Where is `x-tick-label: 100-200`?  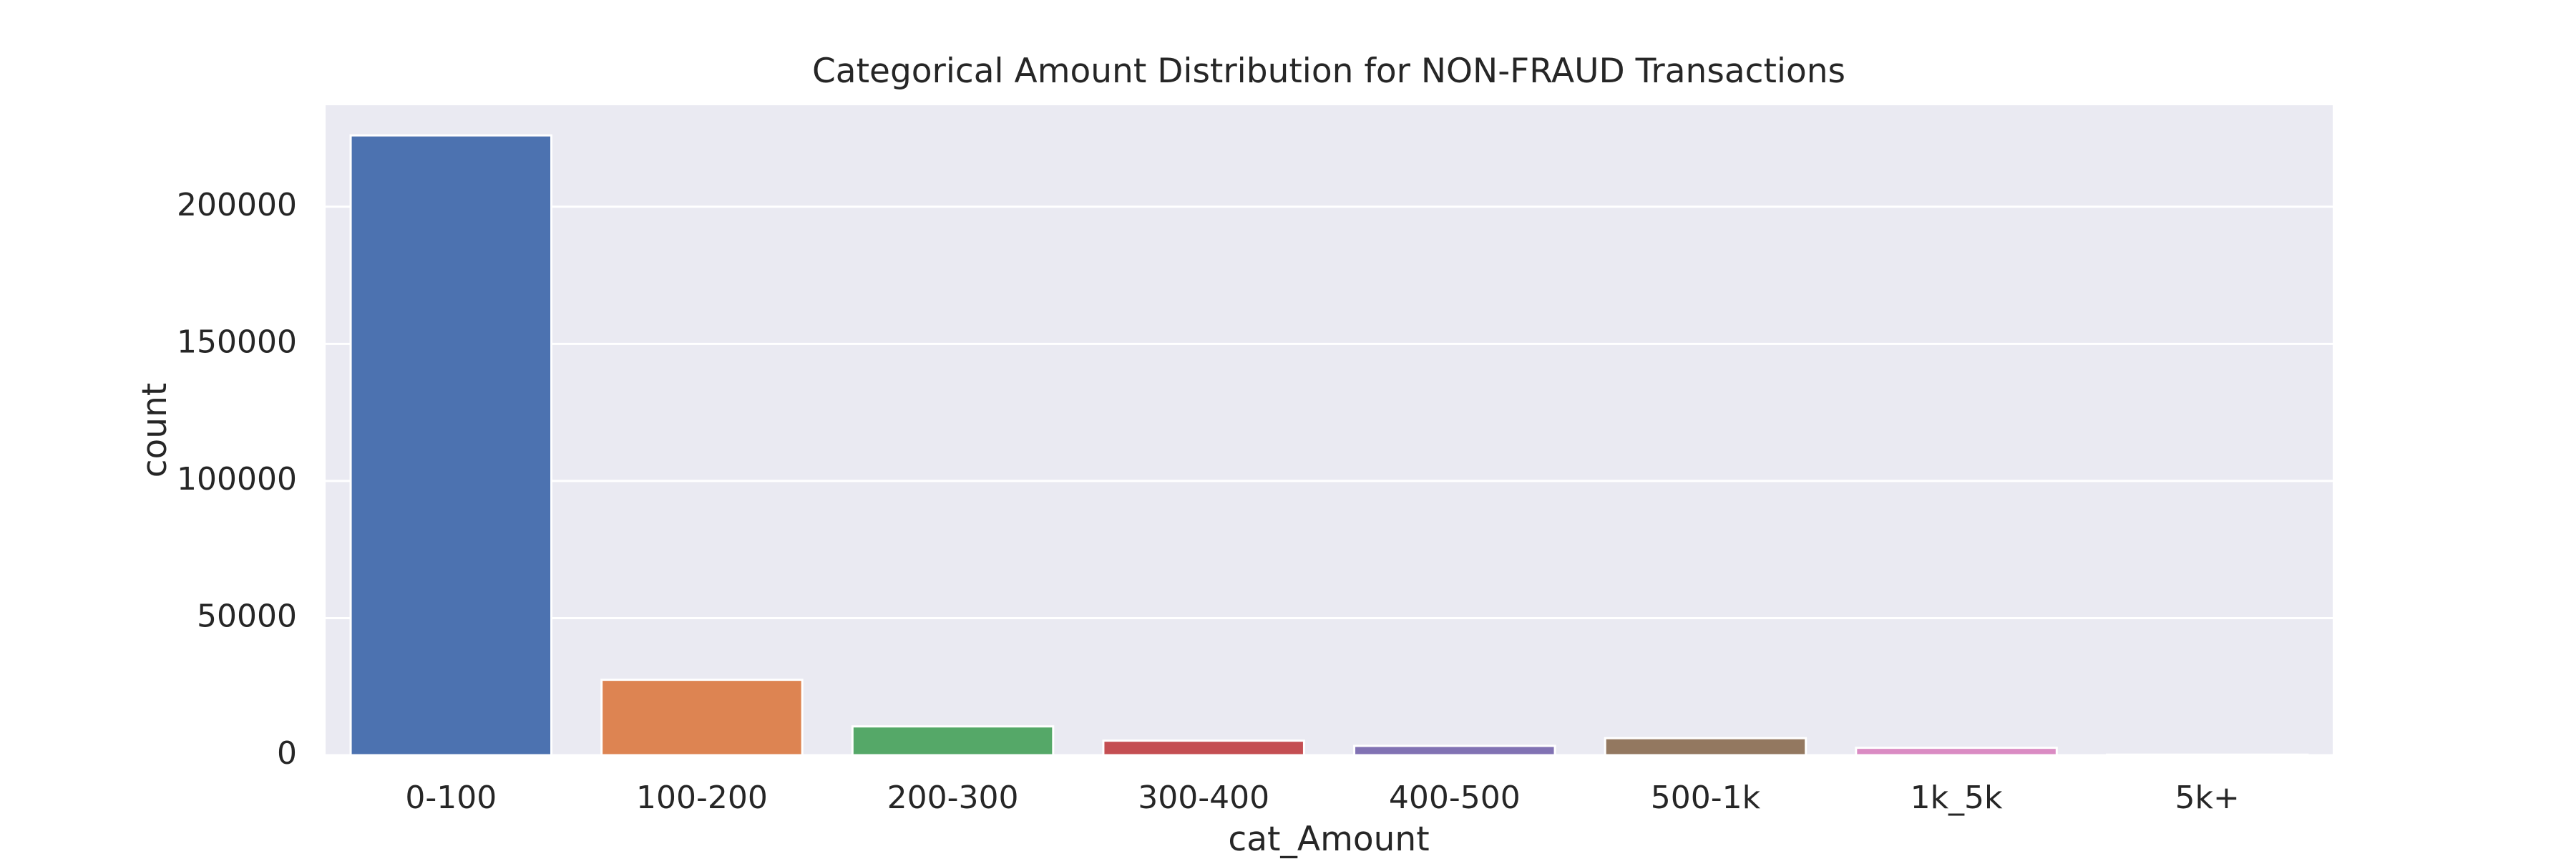 x-tick-label: 100-200 is located at coordinates (702, 798).